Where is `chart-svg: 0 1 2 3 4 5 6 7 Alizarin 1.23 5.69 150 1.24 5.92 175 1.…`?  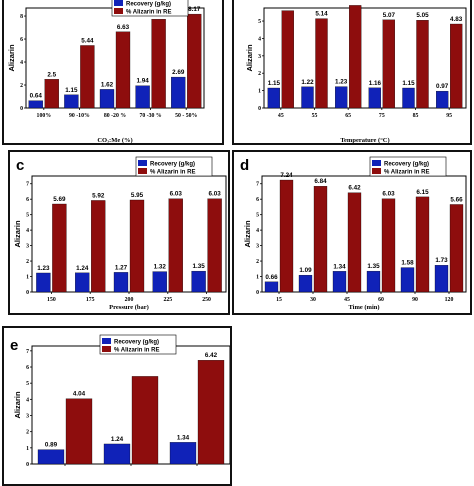 chart-svg: 0 1 2 3 4 5 6 7 Alizarin 1.23 5.69 150 1.24 5.92 175 1.… is located at coordinates (120, 233).